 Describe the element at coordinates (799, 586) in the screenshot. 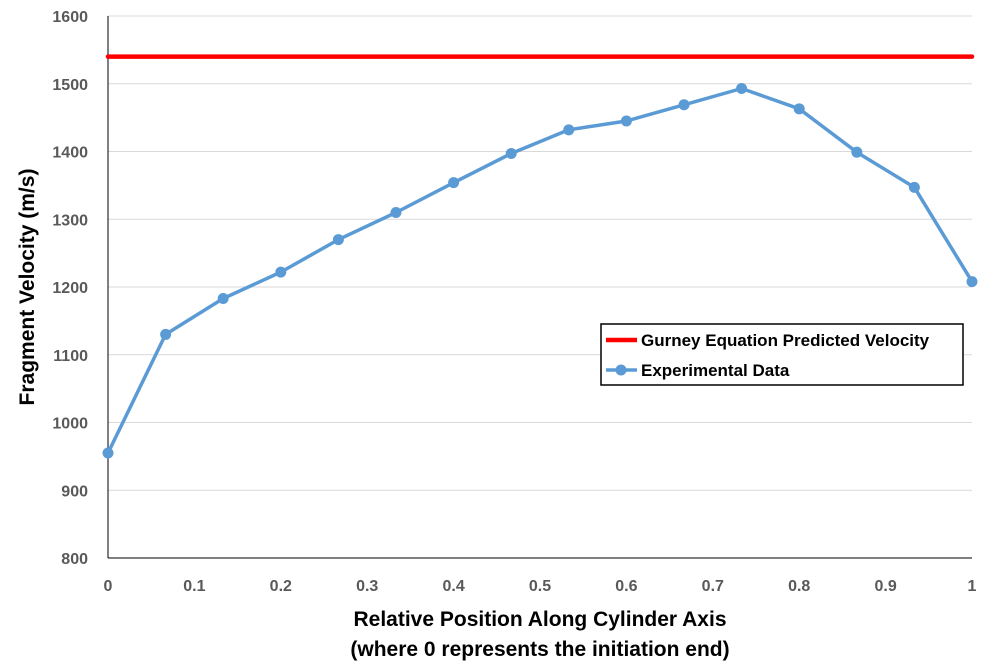

I see `x-tick-label: 0.8` at that location.